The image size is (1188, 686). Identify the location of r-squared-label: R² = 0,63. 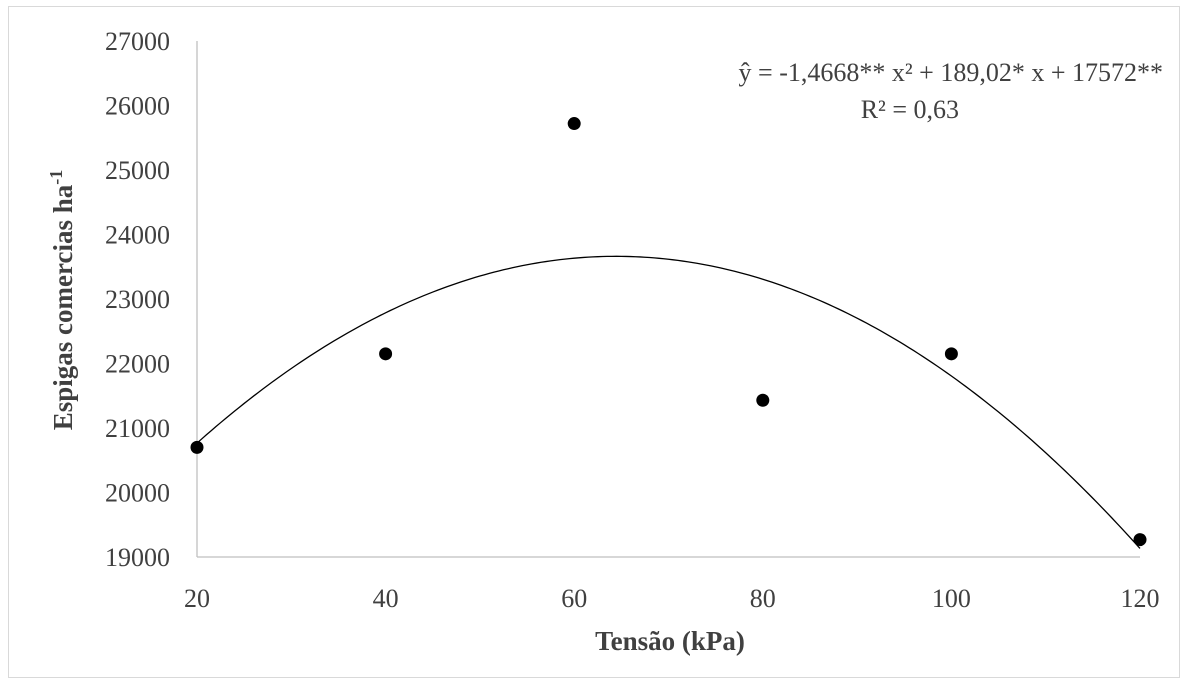
(910, 109).